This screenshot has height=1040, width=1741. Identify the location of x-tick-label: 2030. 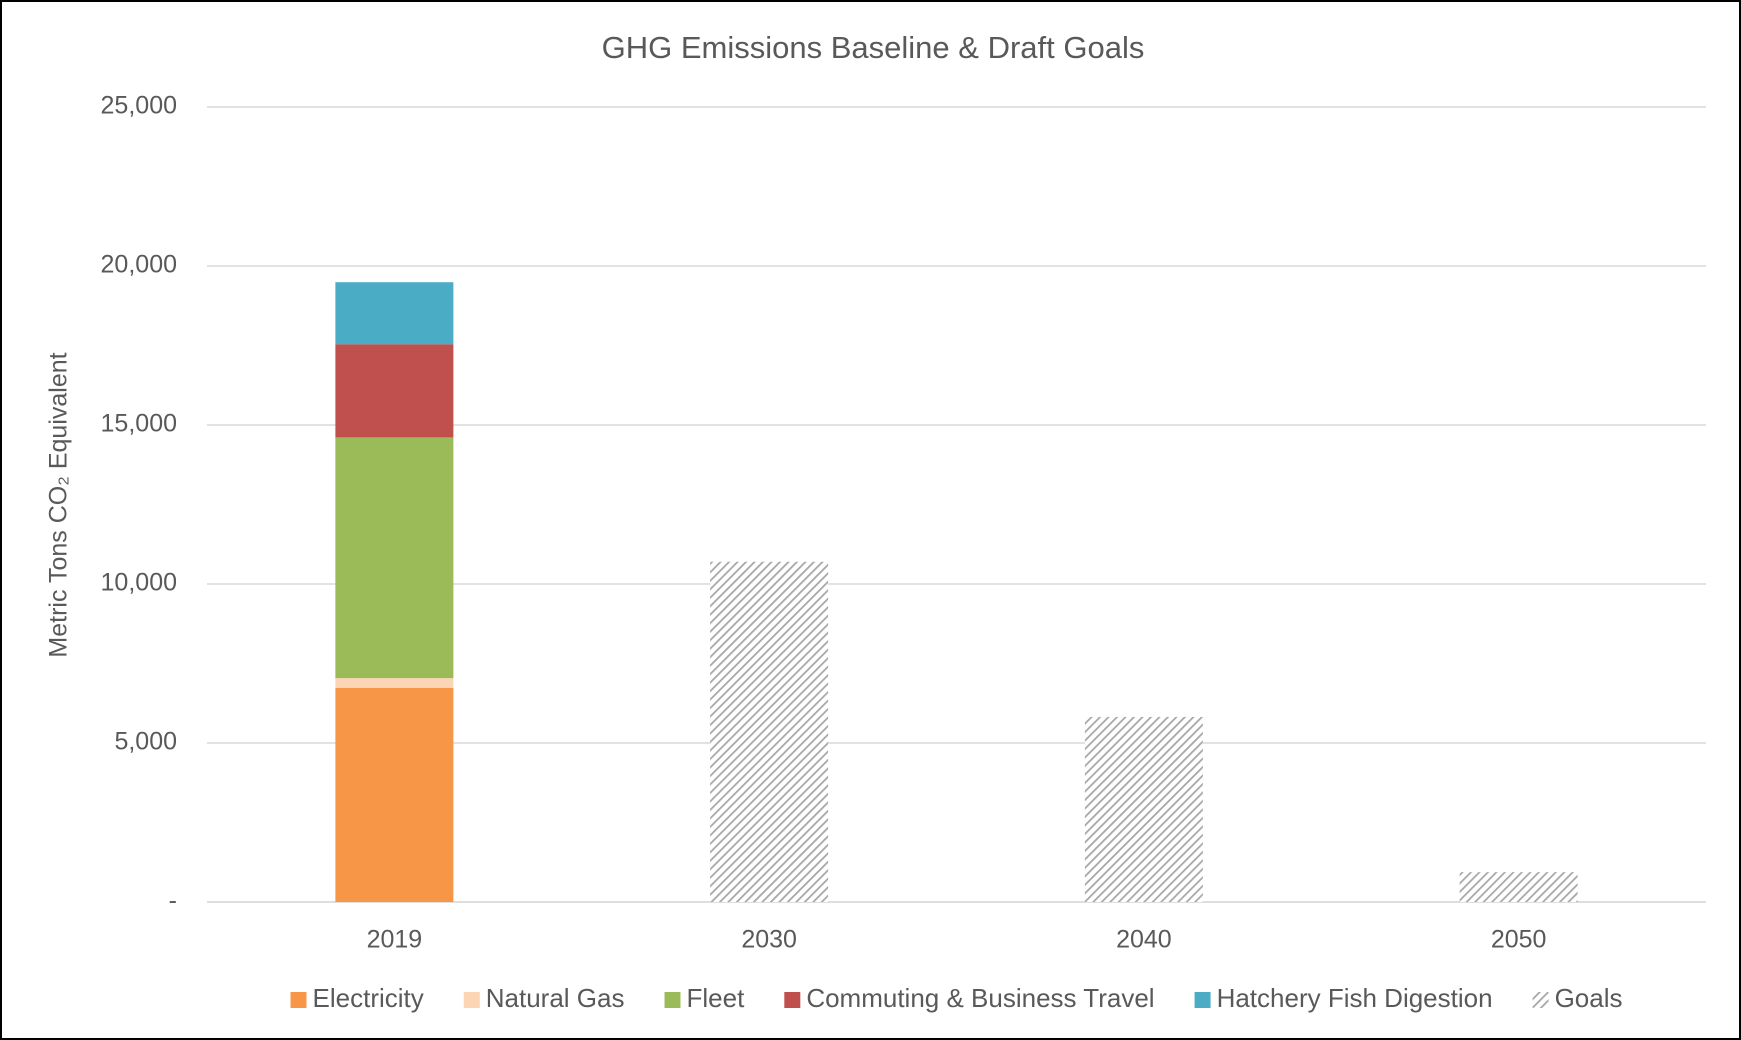
(769, 940).